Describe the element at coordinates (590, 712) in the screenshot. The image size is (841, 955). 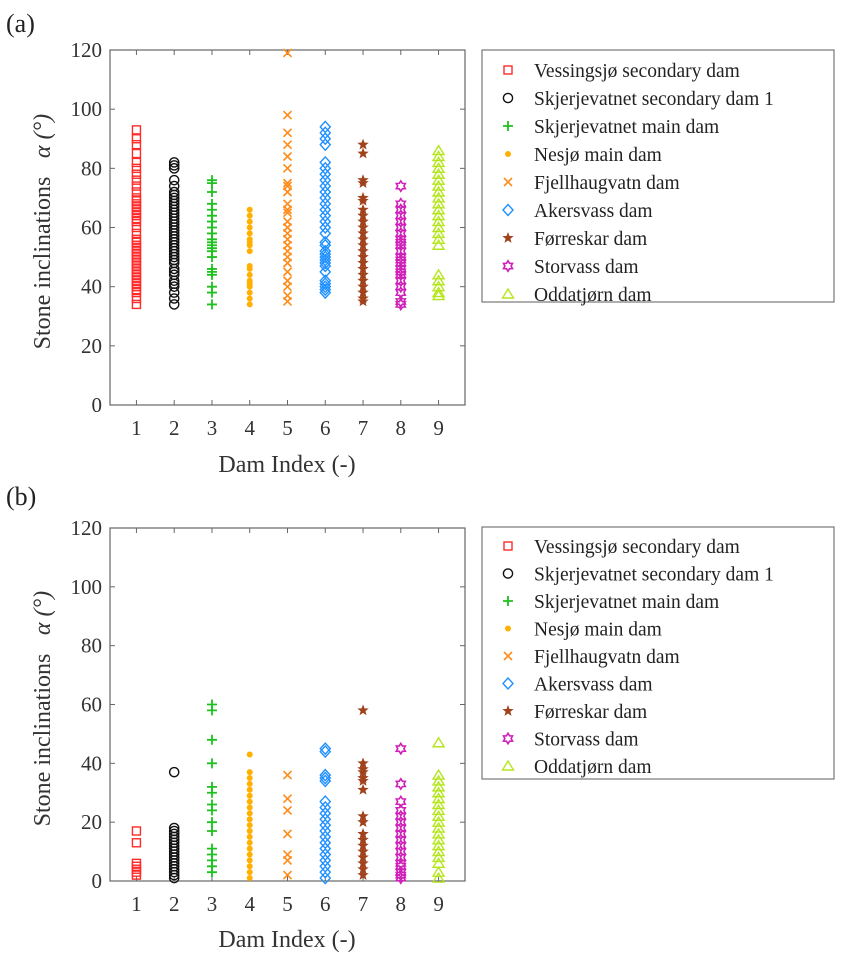
I see `legend-entry: Førreskar dam` at that location.